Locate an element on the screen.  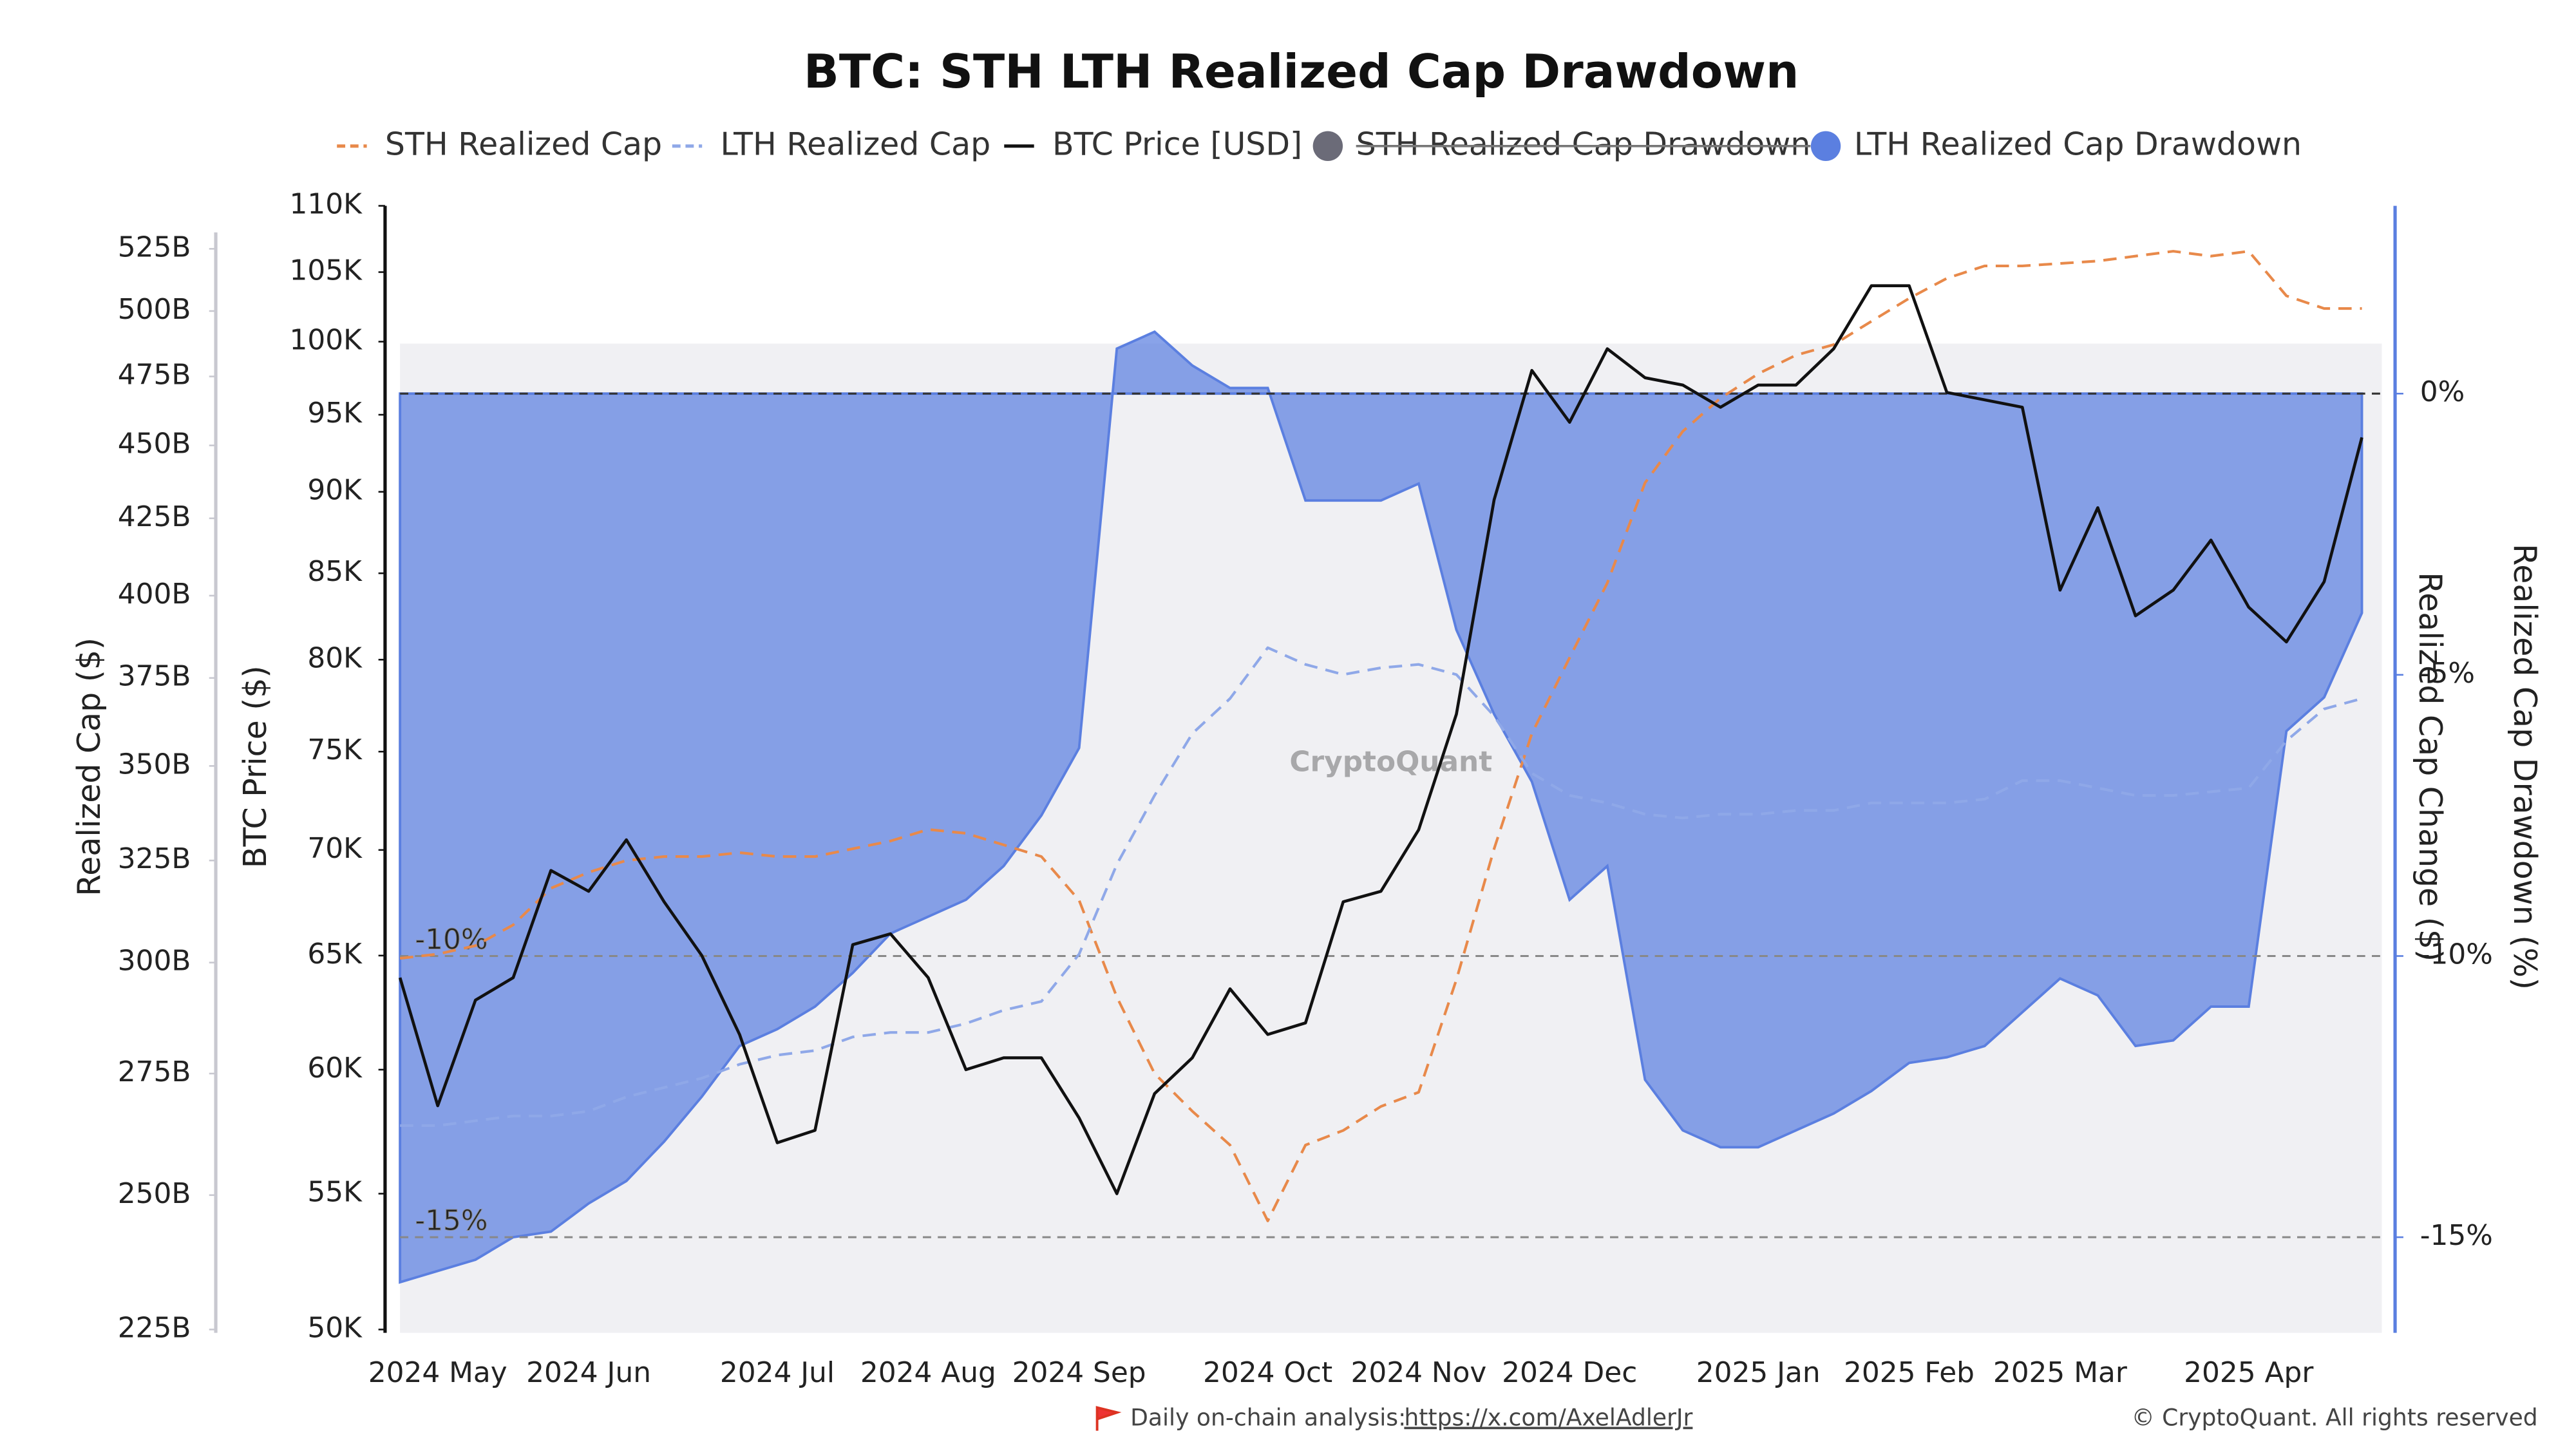
realized-tick-label: 450B is located at coordinates (155, 444).